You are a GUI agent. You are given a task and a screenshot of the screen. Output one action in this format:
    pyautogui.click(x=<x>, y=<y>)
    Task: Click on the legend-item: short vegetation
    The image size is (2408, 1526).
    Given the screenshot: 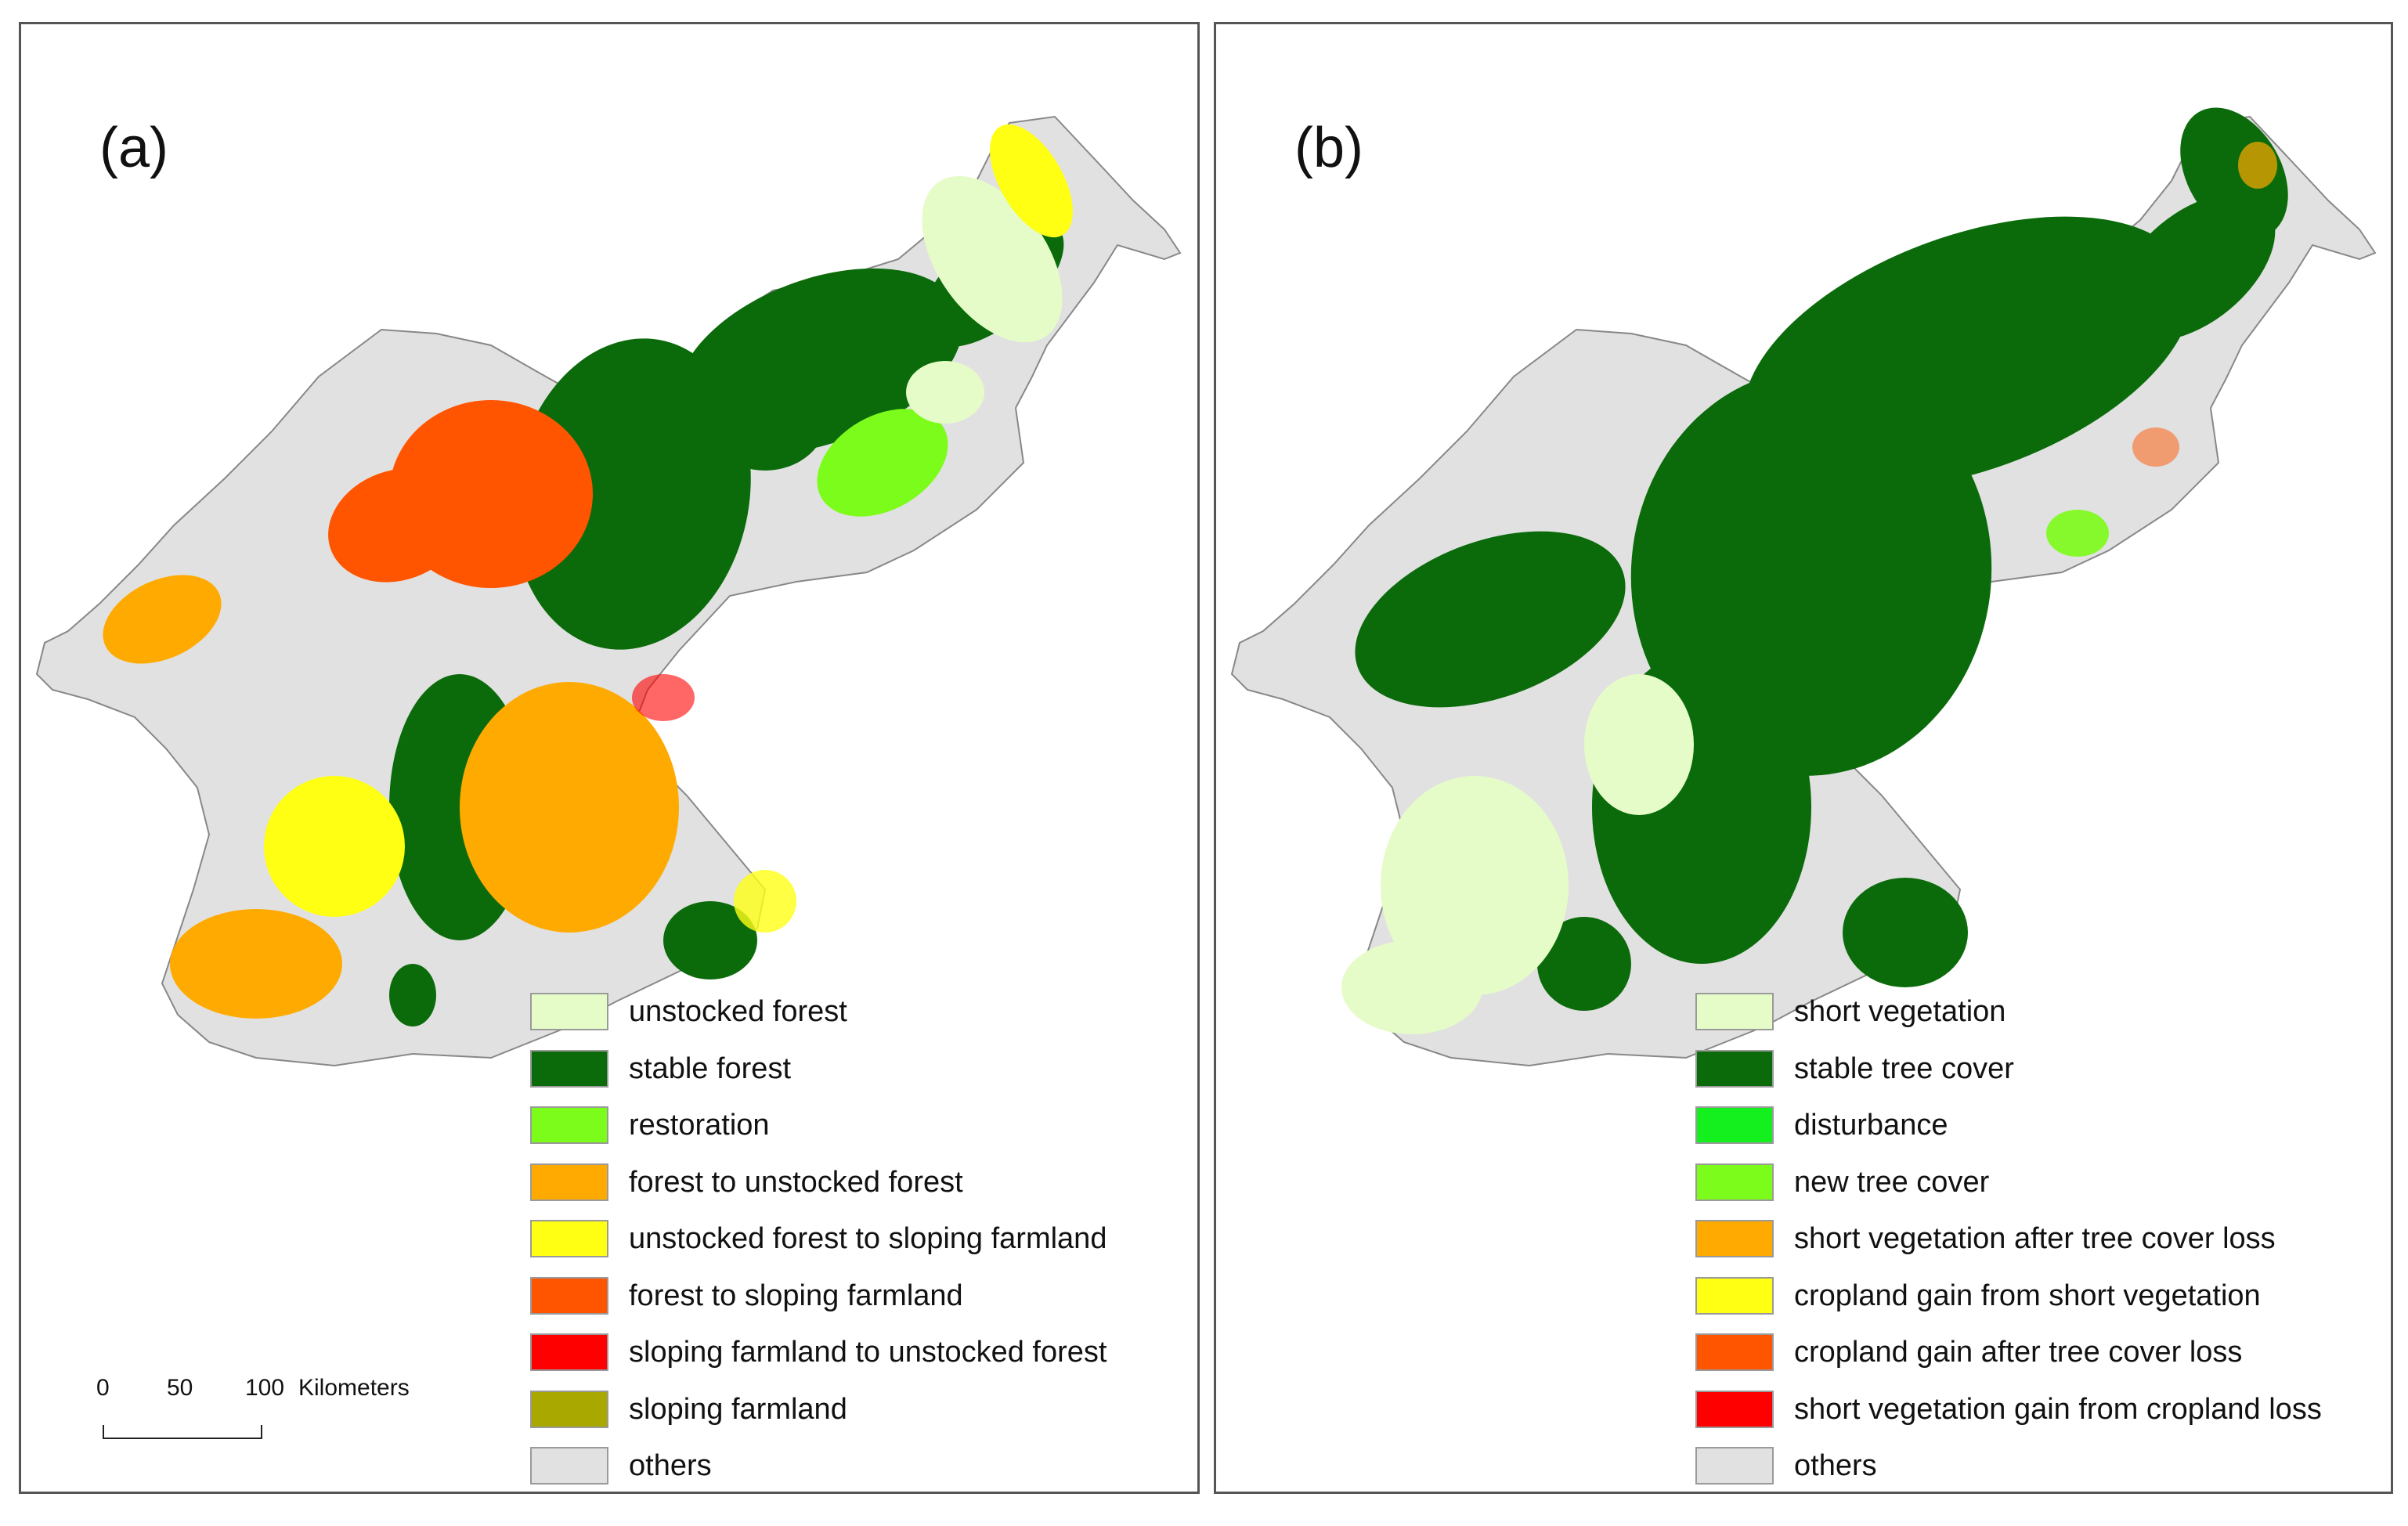 What is the action you would take?
    pyautogui.click(x=2009, y=1012)
    